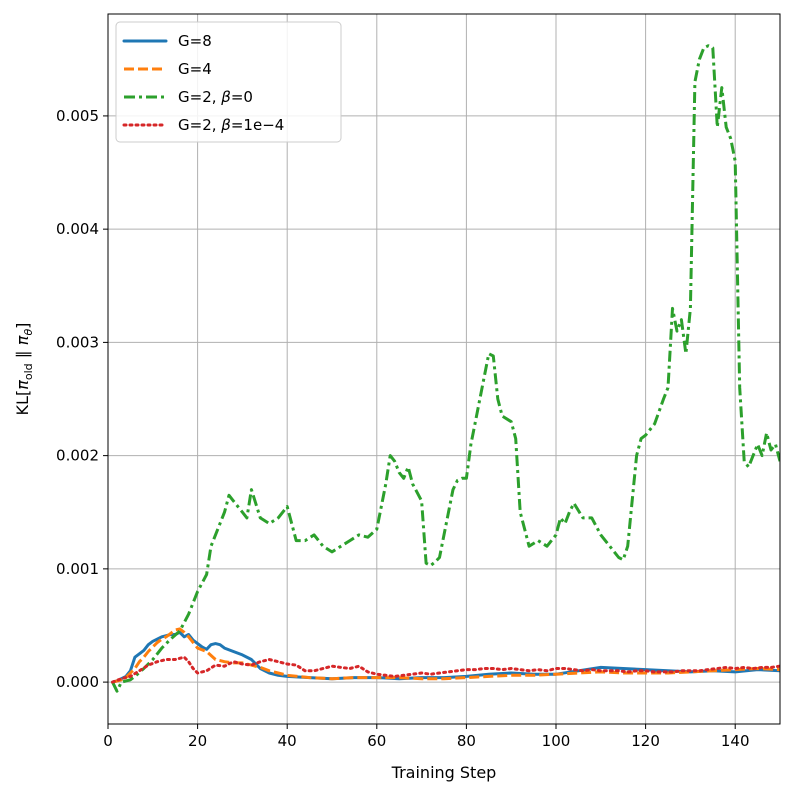 Image resolution: width=793 pixels, height=795 pixels. I want to click on y-tick-label: 0.004, so click(77, 229).